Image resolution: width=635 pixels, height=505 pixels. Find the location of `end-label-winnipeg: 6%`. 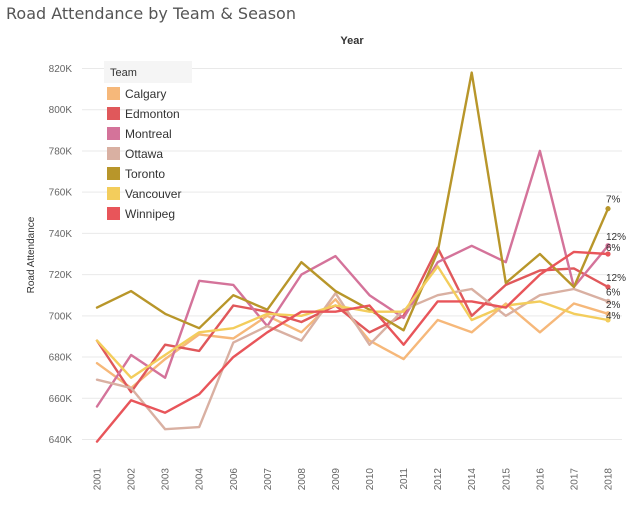

end-label-winnipeg: 6% is located at coordinates (613, 248).